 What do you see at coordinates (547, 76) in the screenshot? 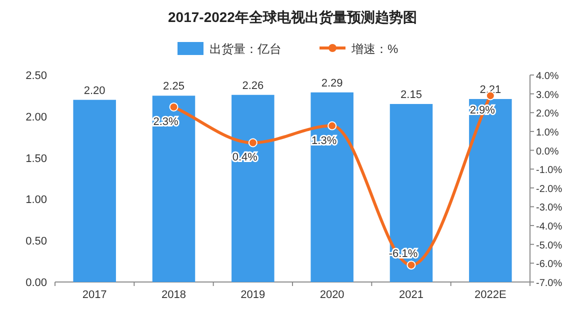
I see `y2-tick-label: 4.0%` at bounding box center [547, 76].